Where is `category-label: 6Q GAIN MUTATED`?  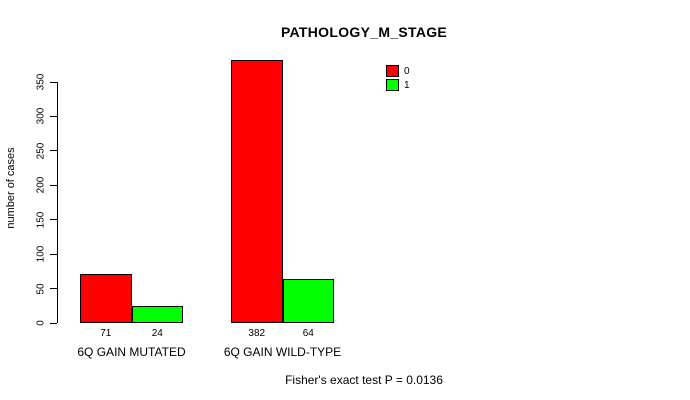
category-label: 6Q GAIN MUTATED is located at coordinates (131, 352).